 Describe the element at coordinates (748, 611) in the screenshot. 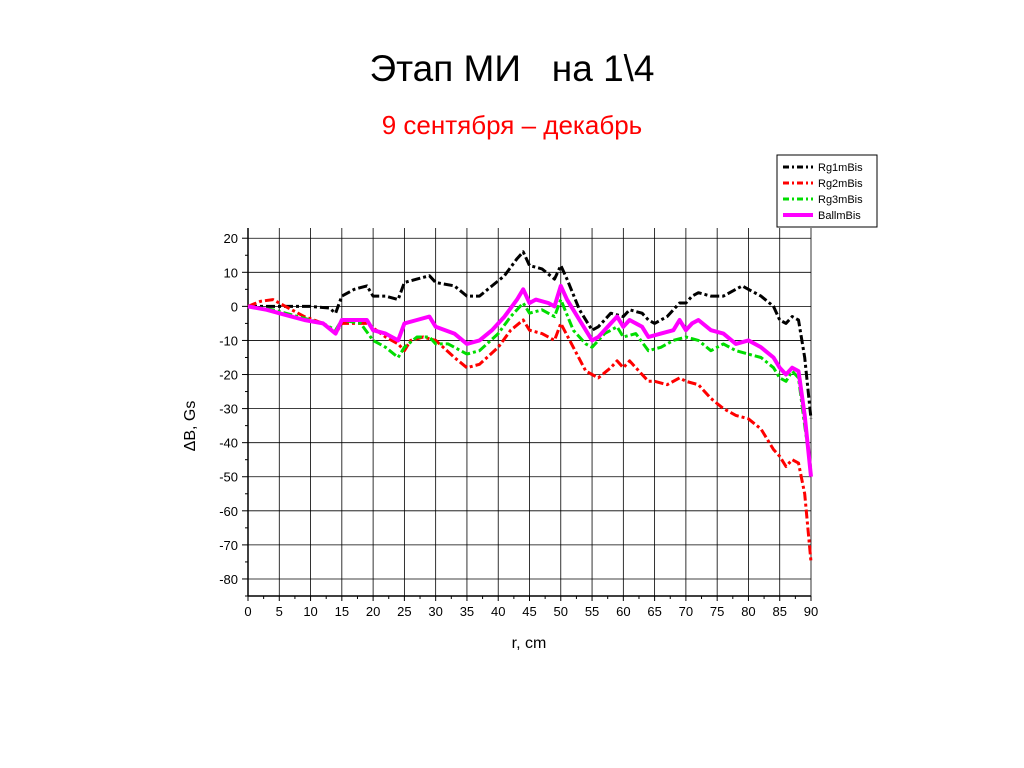

I see `x-tick-label: 80` at that location.